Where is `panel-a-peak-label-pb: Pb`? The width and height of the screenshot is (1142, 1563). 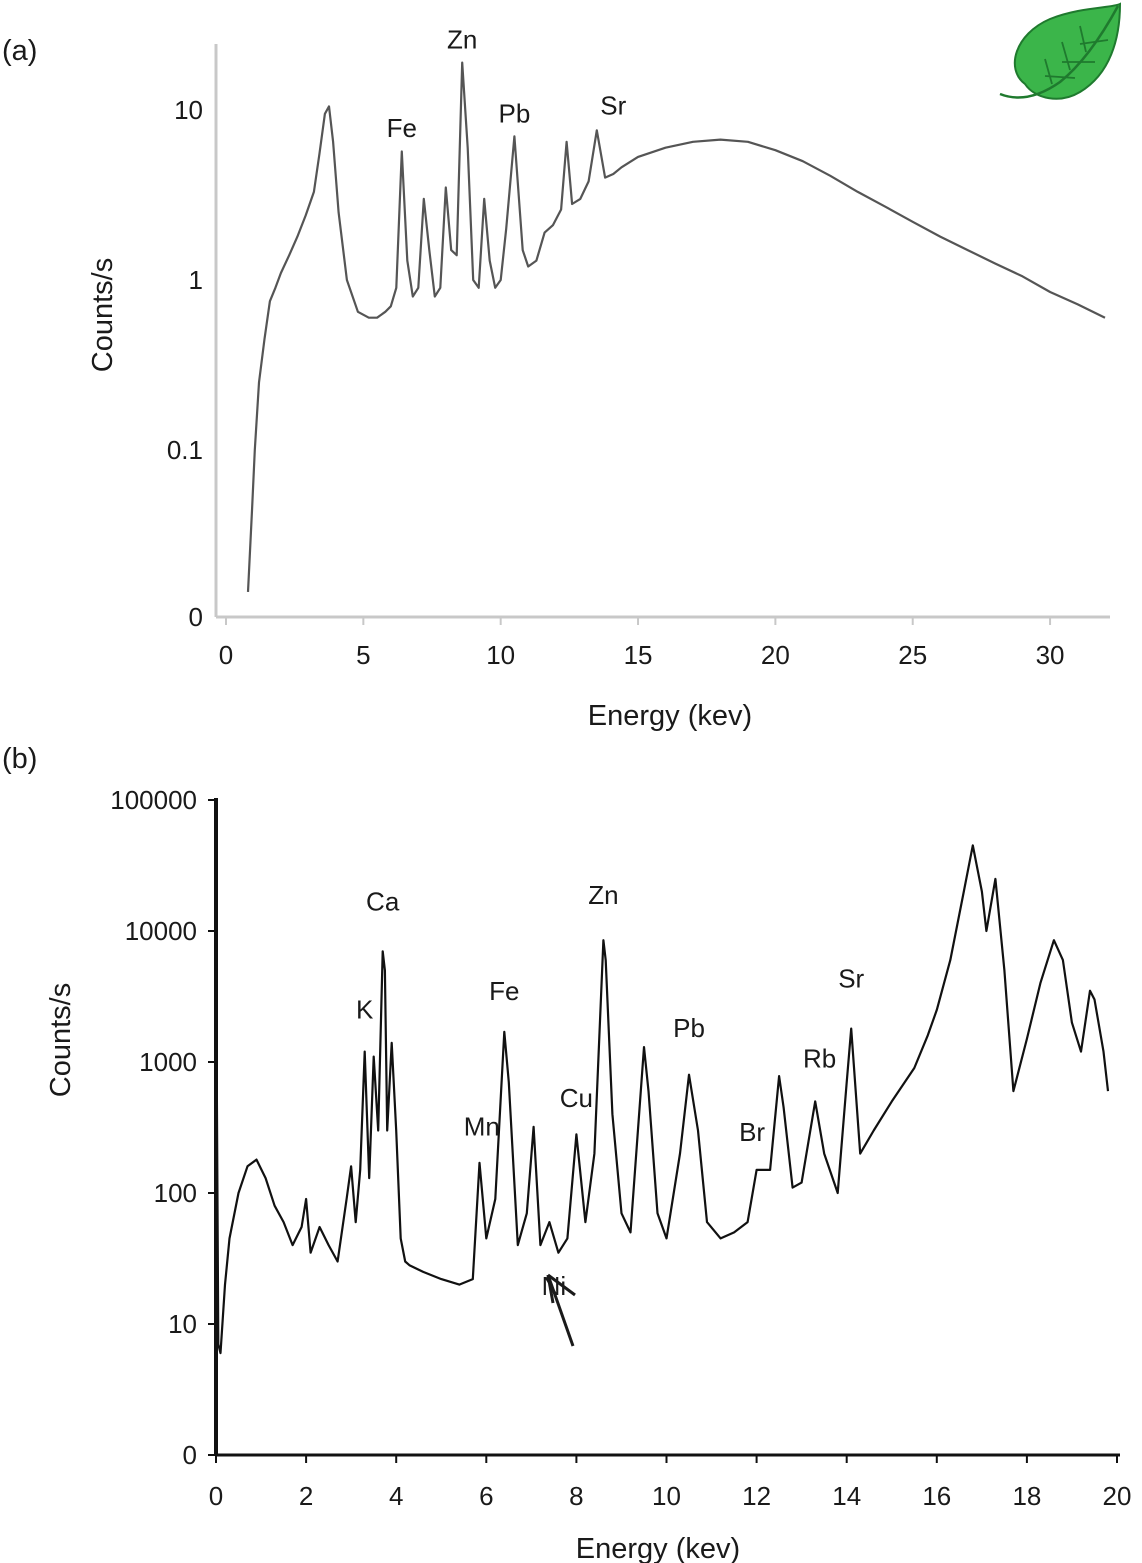
panel-a-peak-label-pb: Pb is located at coordinates (515, 113).